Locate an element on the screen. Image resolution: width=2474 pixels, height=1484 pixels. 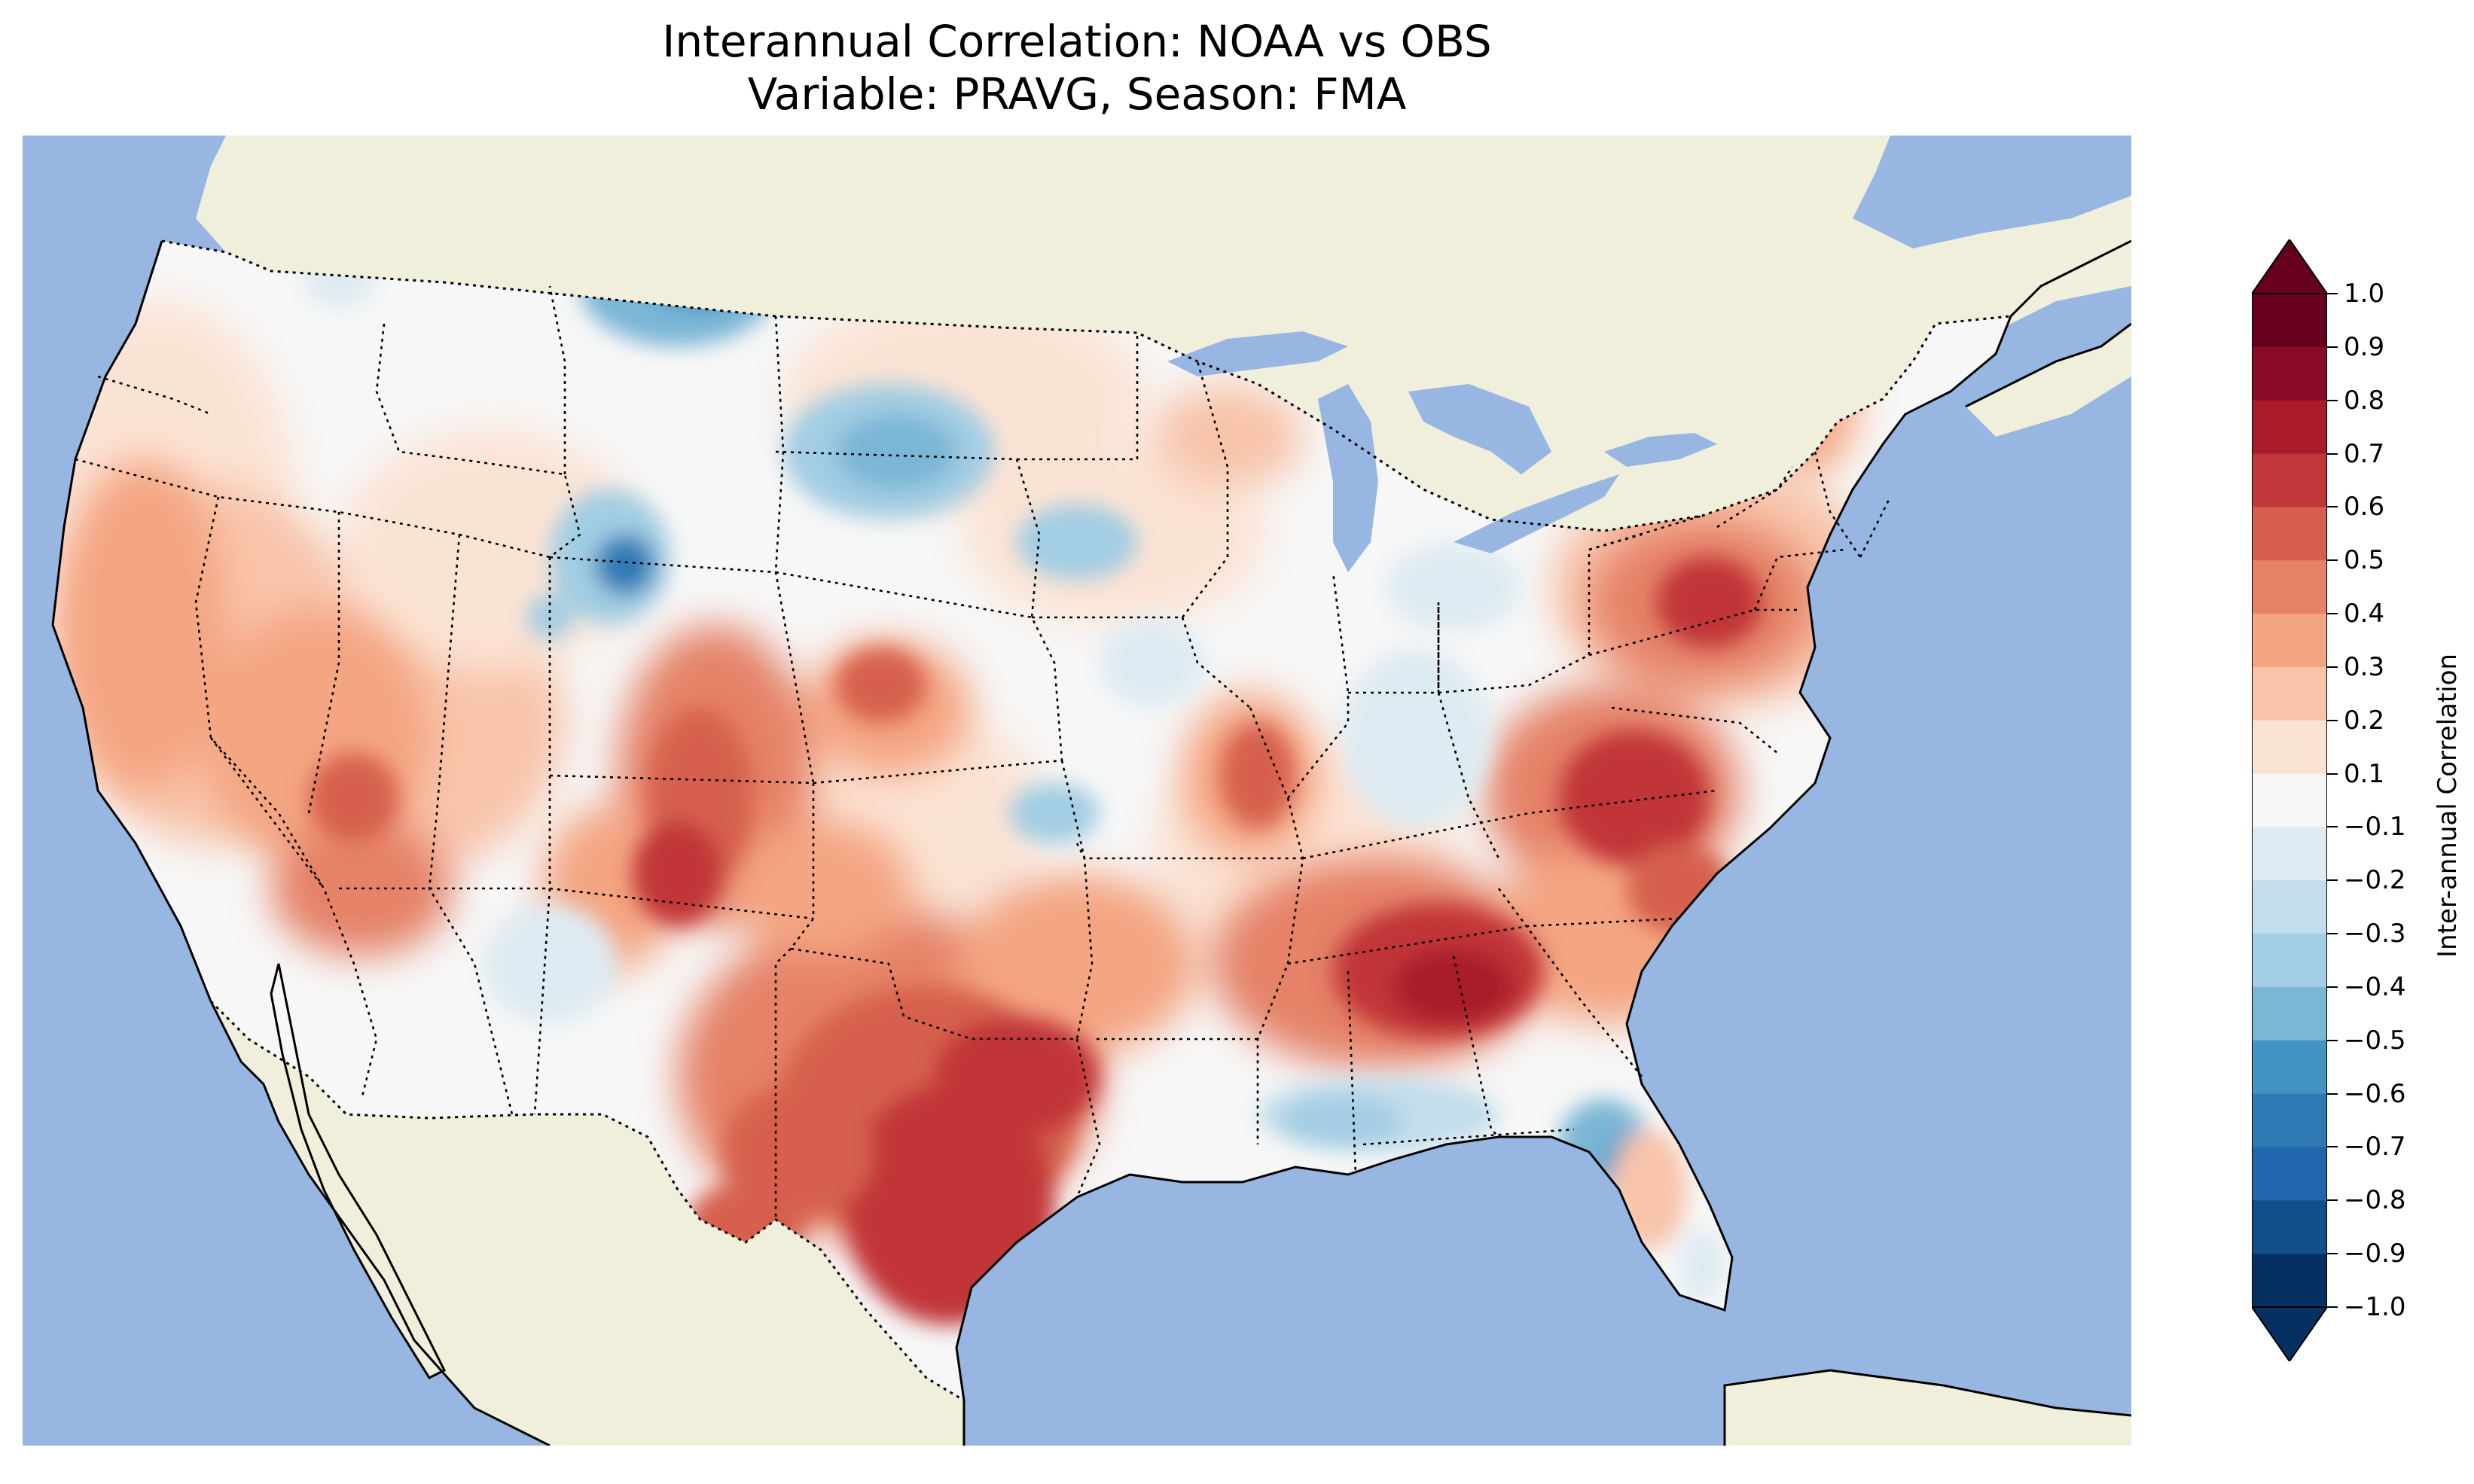
colorbar-tick-label: −0.8 is located at coordinates (2375, 1200).